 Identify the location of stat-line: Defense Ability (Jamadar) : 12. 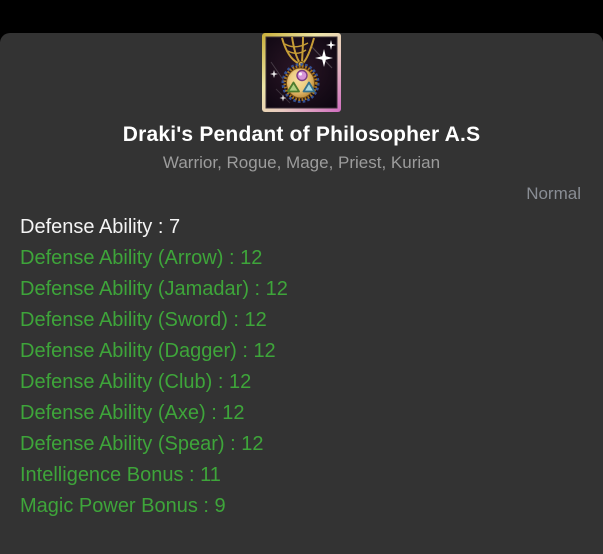
(154, 289).